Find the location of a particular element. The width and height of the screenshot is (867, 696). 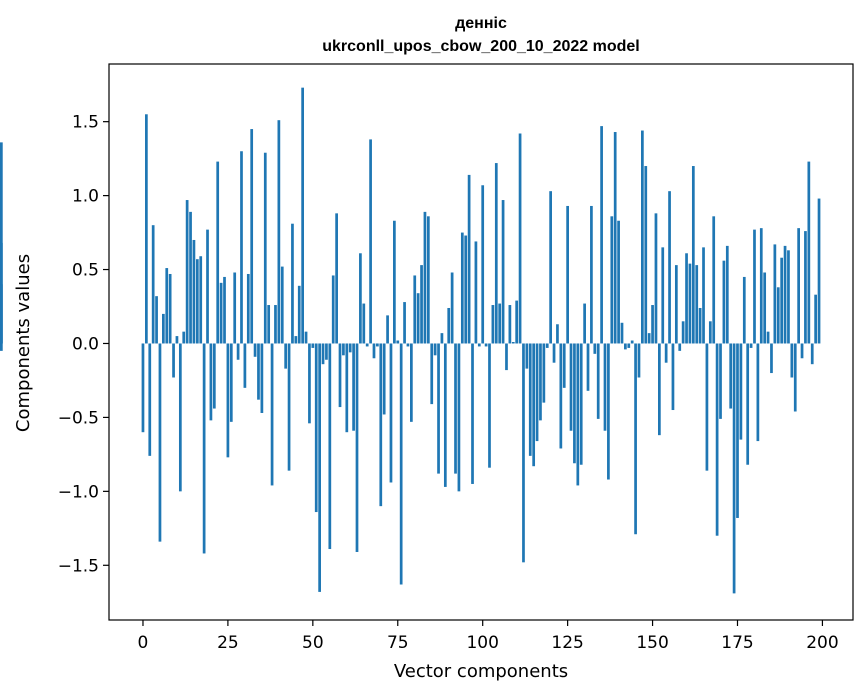

chart-title: денніс is located at coordinates (481, 23).